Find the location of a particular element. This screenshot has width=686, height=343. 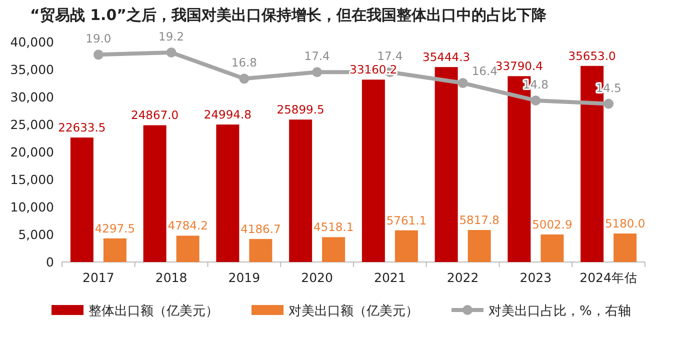

x-tick-label: 2017 is located at coordinates (98, 277).